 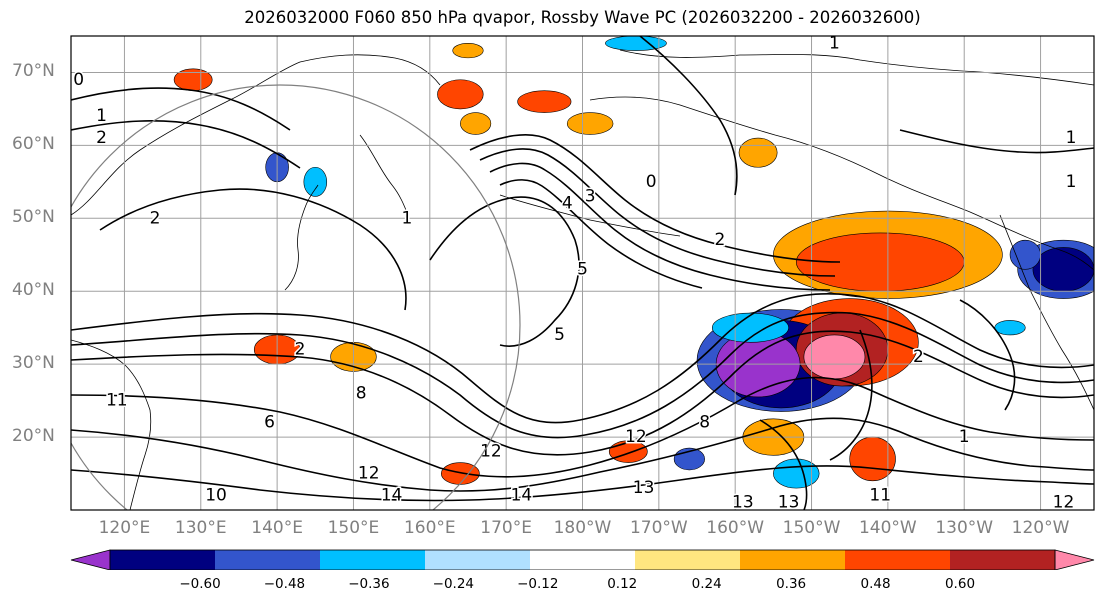 I want to click on coastline-japan, so click(x=301, y=237).